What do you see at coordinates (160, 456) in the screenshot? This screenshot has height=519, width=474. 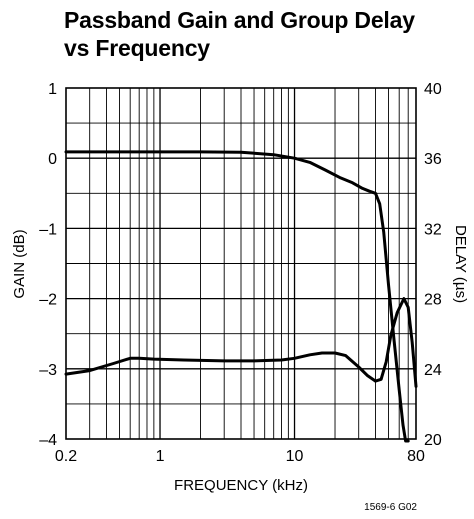 I see `x-tick-label: 1` at bounding box center [160, 456].